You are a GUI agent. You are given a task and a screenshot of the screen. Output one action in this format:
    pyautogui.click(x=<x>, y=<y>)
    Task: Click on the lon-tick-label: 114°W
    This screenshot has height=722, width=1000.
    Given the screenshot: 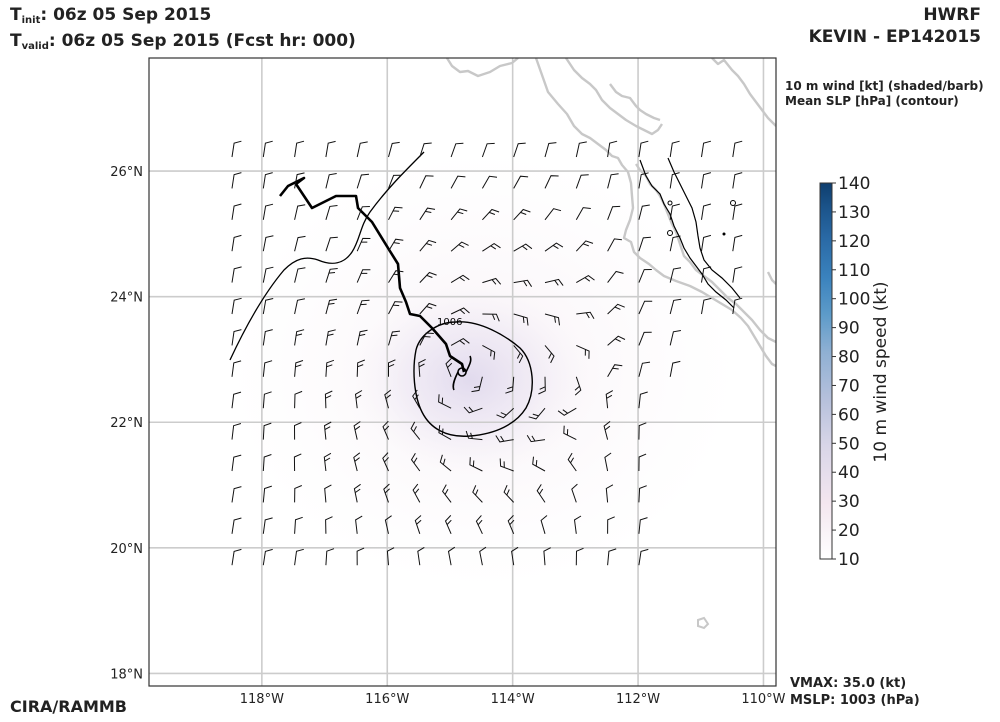 What is the action you would take?
    pyautogui.click(x=513, y=699)
    